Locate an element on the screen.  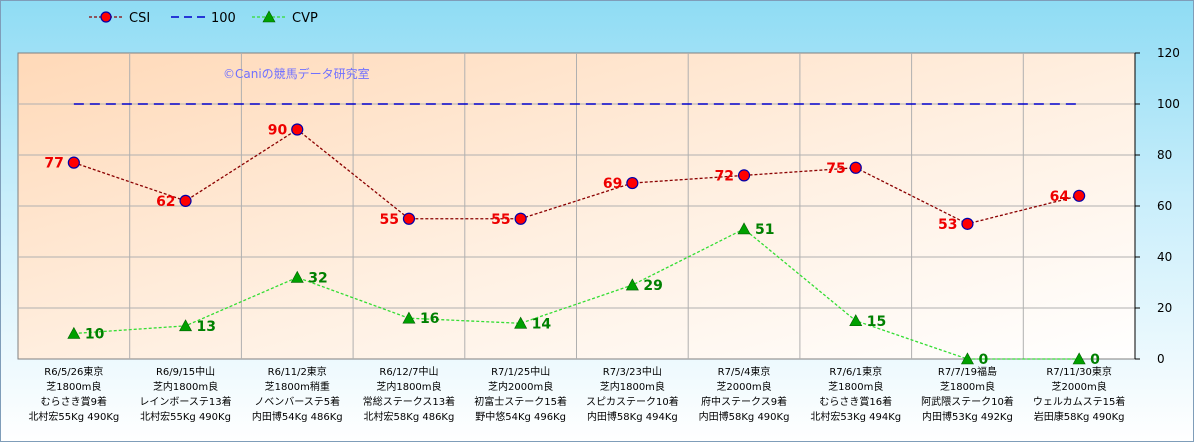
x-tick-label: 内田博54Kg 486Kg is located at coordinates (297, 416).